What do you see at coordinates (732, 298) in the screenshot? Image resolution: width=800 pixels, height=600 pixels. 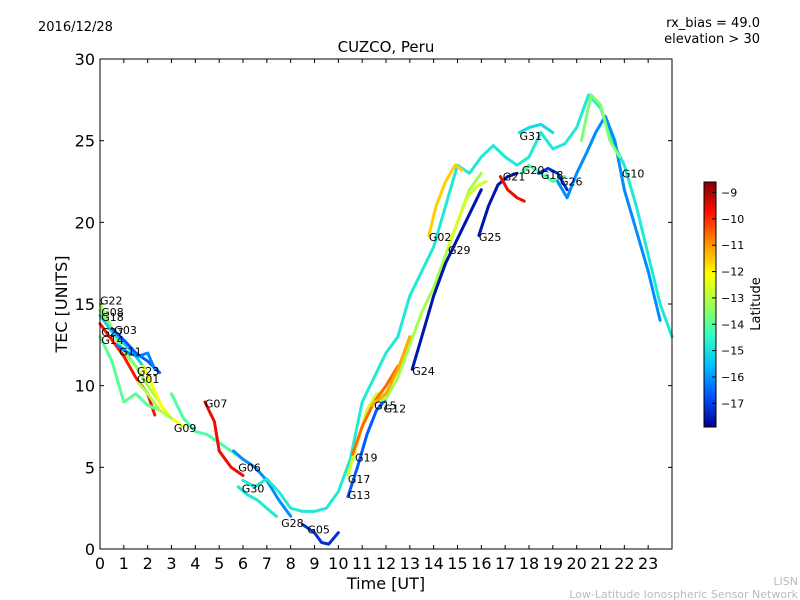 I see `colorbar-tick-label: −13` at bounding box center [732, 298].